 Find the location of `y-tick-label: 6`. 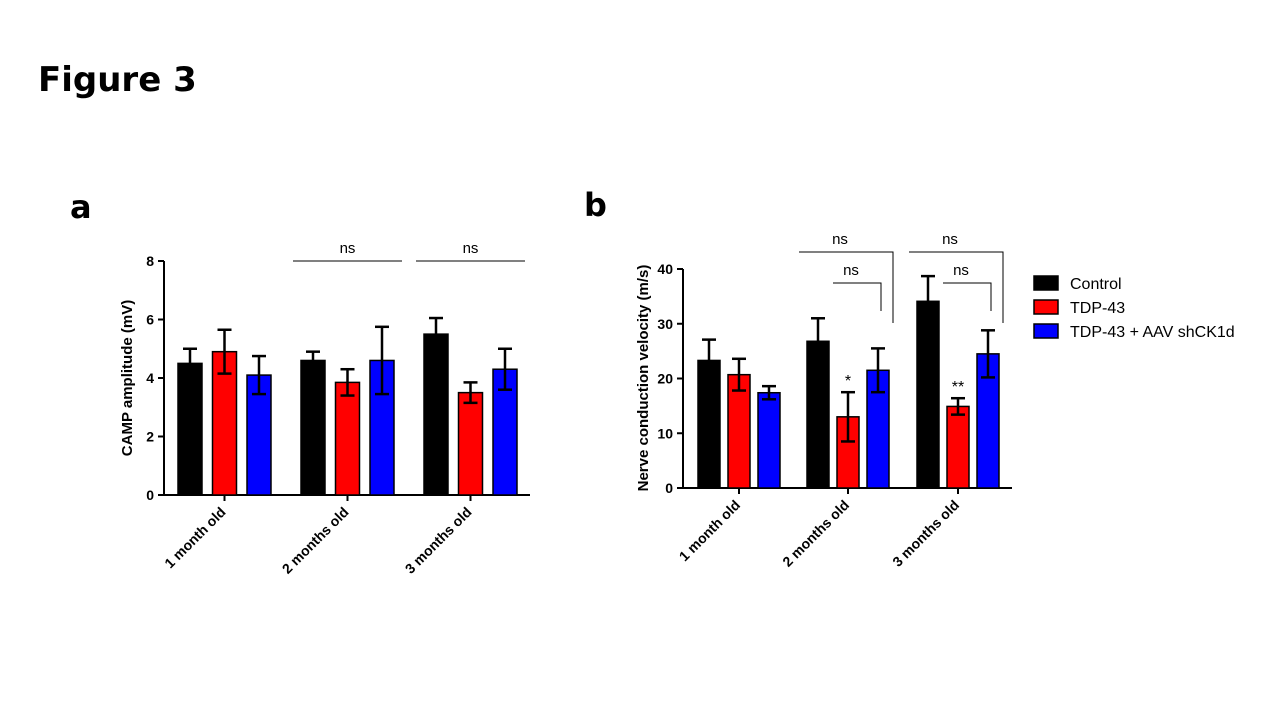

y-tick-label: 6 is located at coordinates (150, 320).